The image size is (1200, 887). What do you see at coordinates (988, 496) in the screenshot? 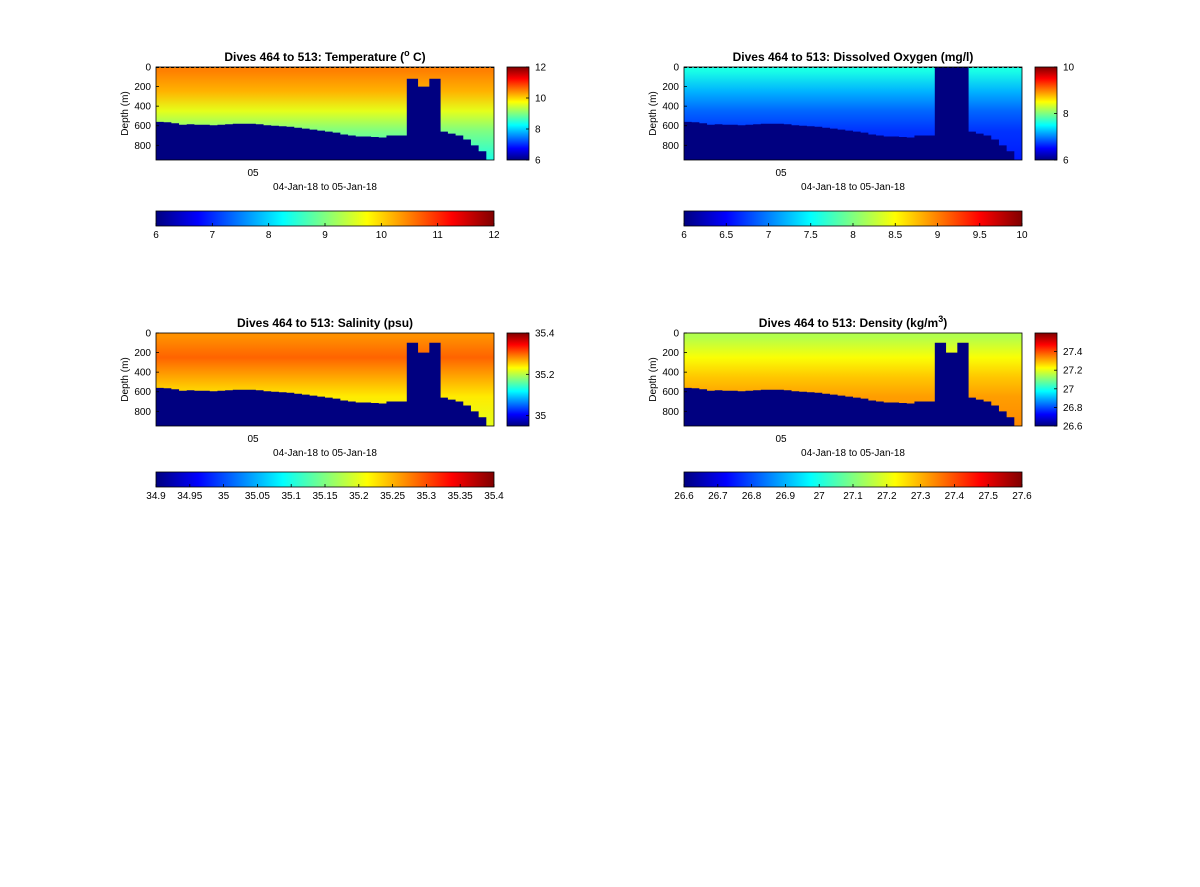
I see `bottom-colorbar-label: 27.5` at bounding box center [988, 496].